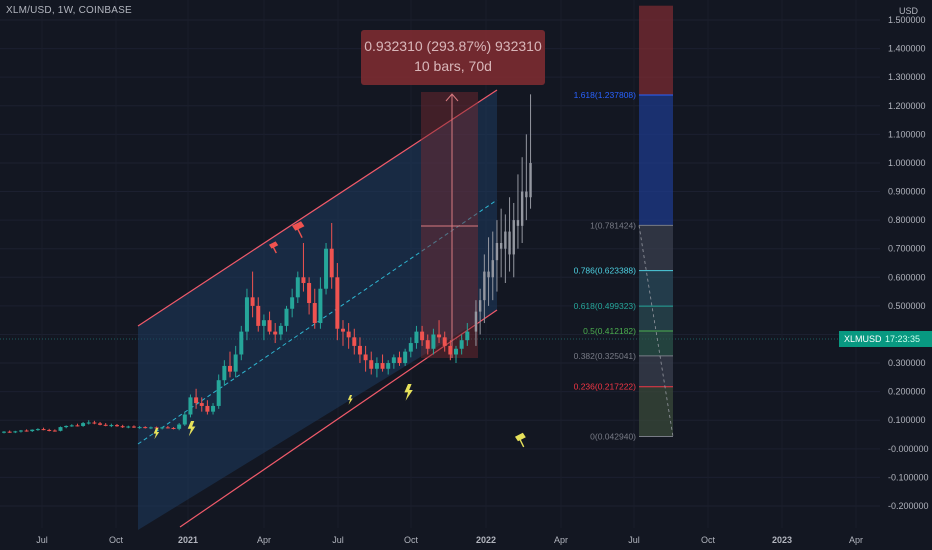 The height and width of the screenshot is (550, 932). Describe the element at coordinates (907, 420) in the screenshot. I see `y-tick-label: 0.100000` at that location.